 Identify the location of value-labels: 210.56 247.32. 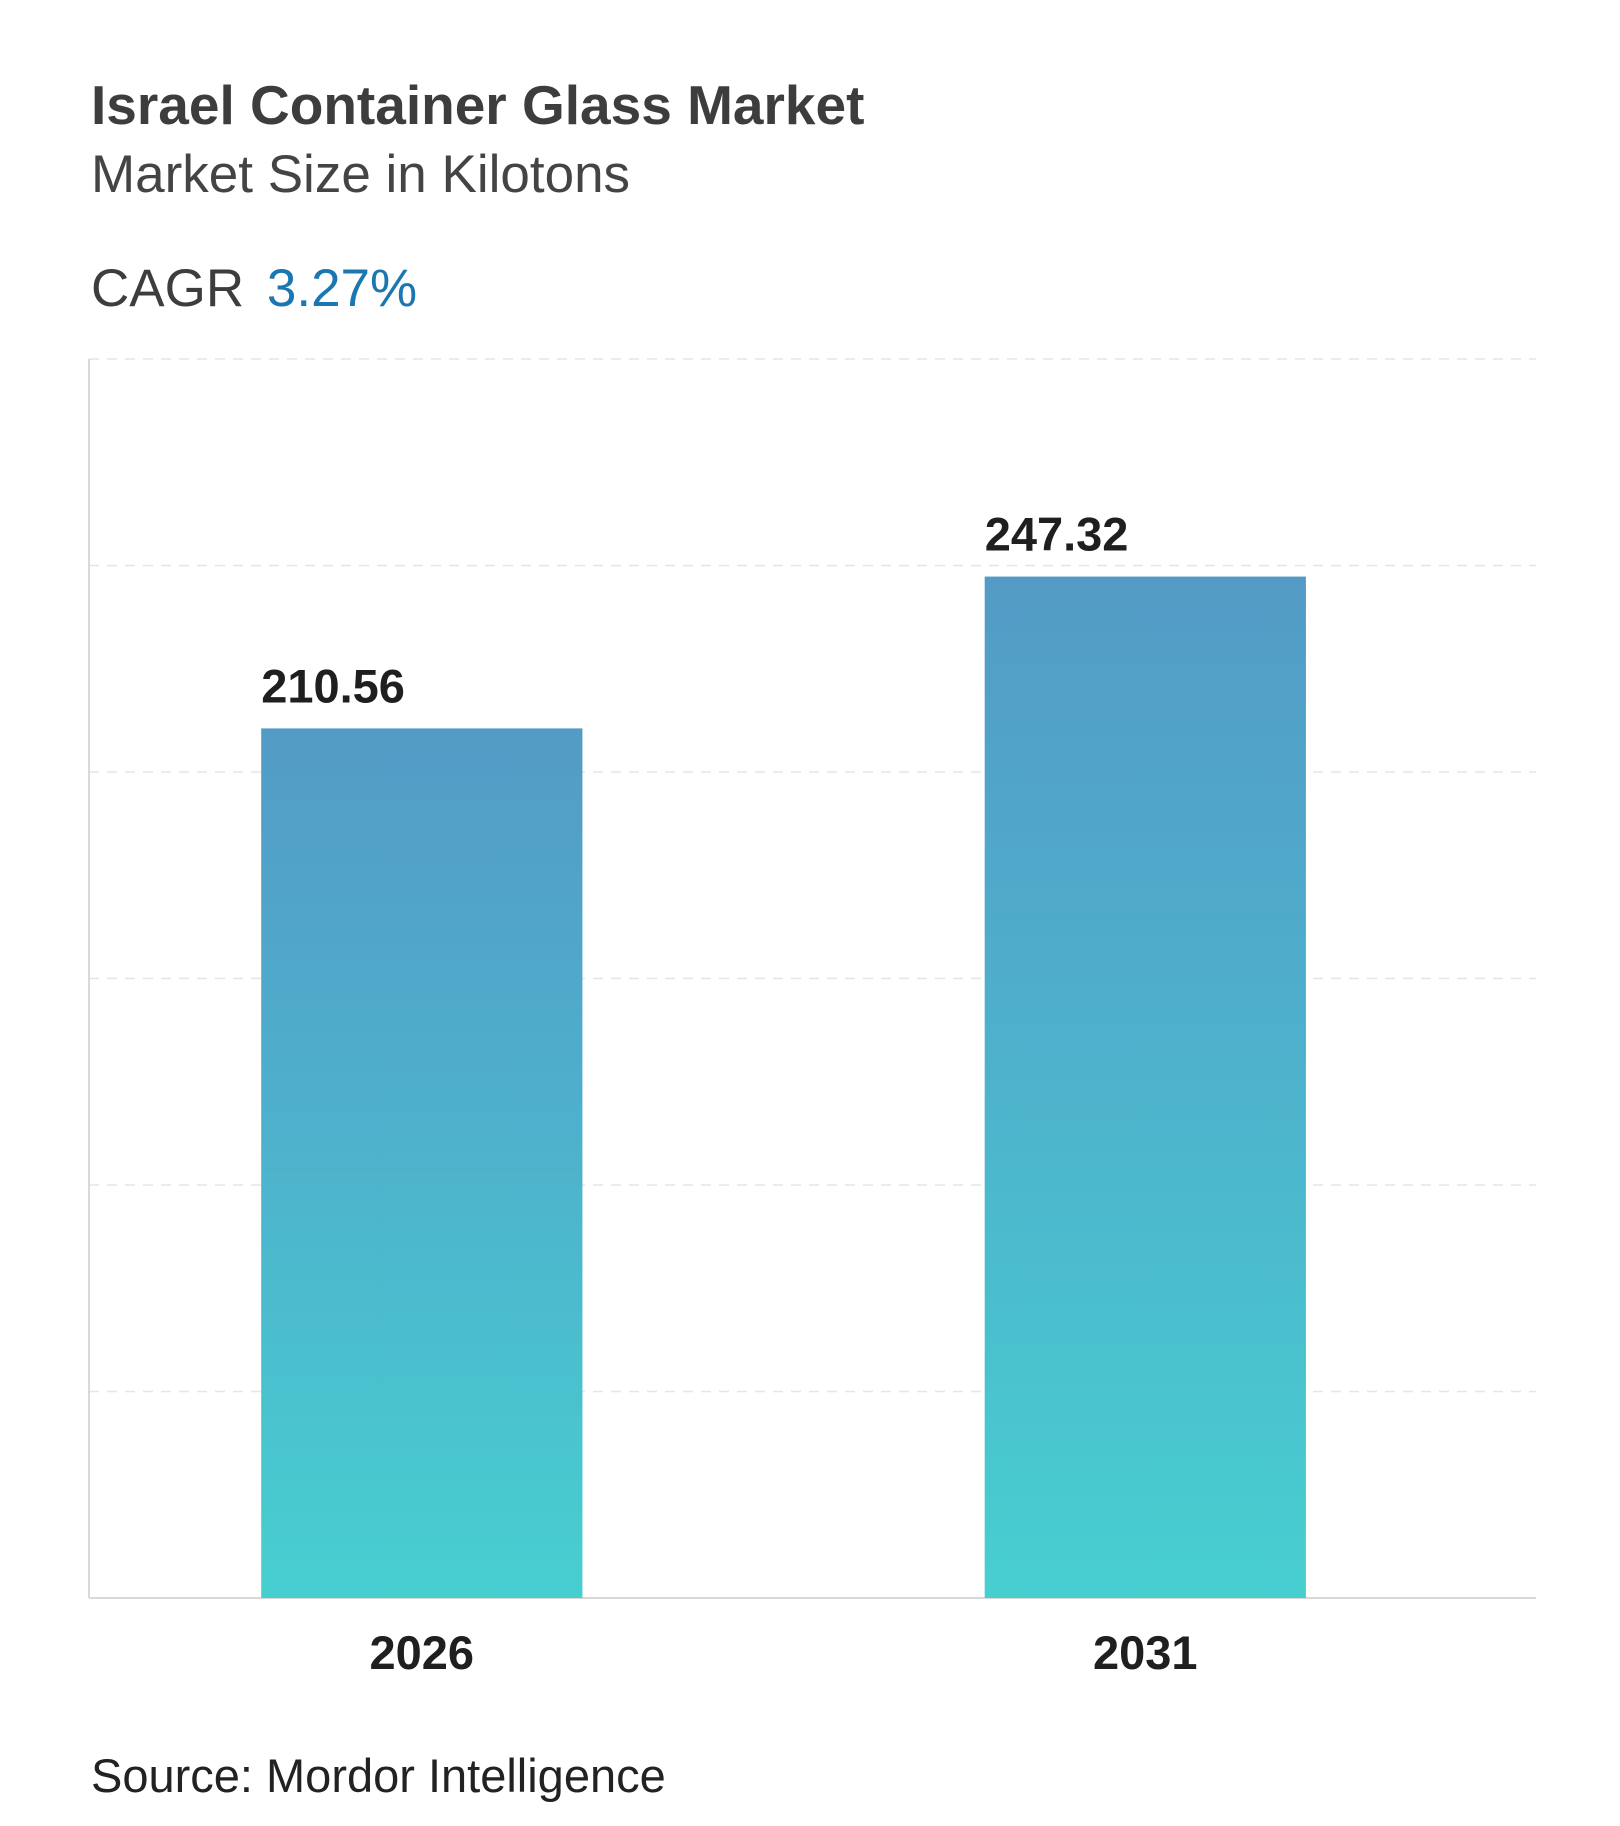
(694, 610).